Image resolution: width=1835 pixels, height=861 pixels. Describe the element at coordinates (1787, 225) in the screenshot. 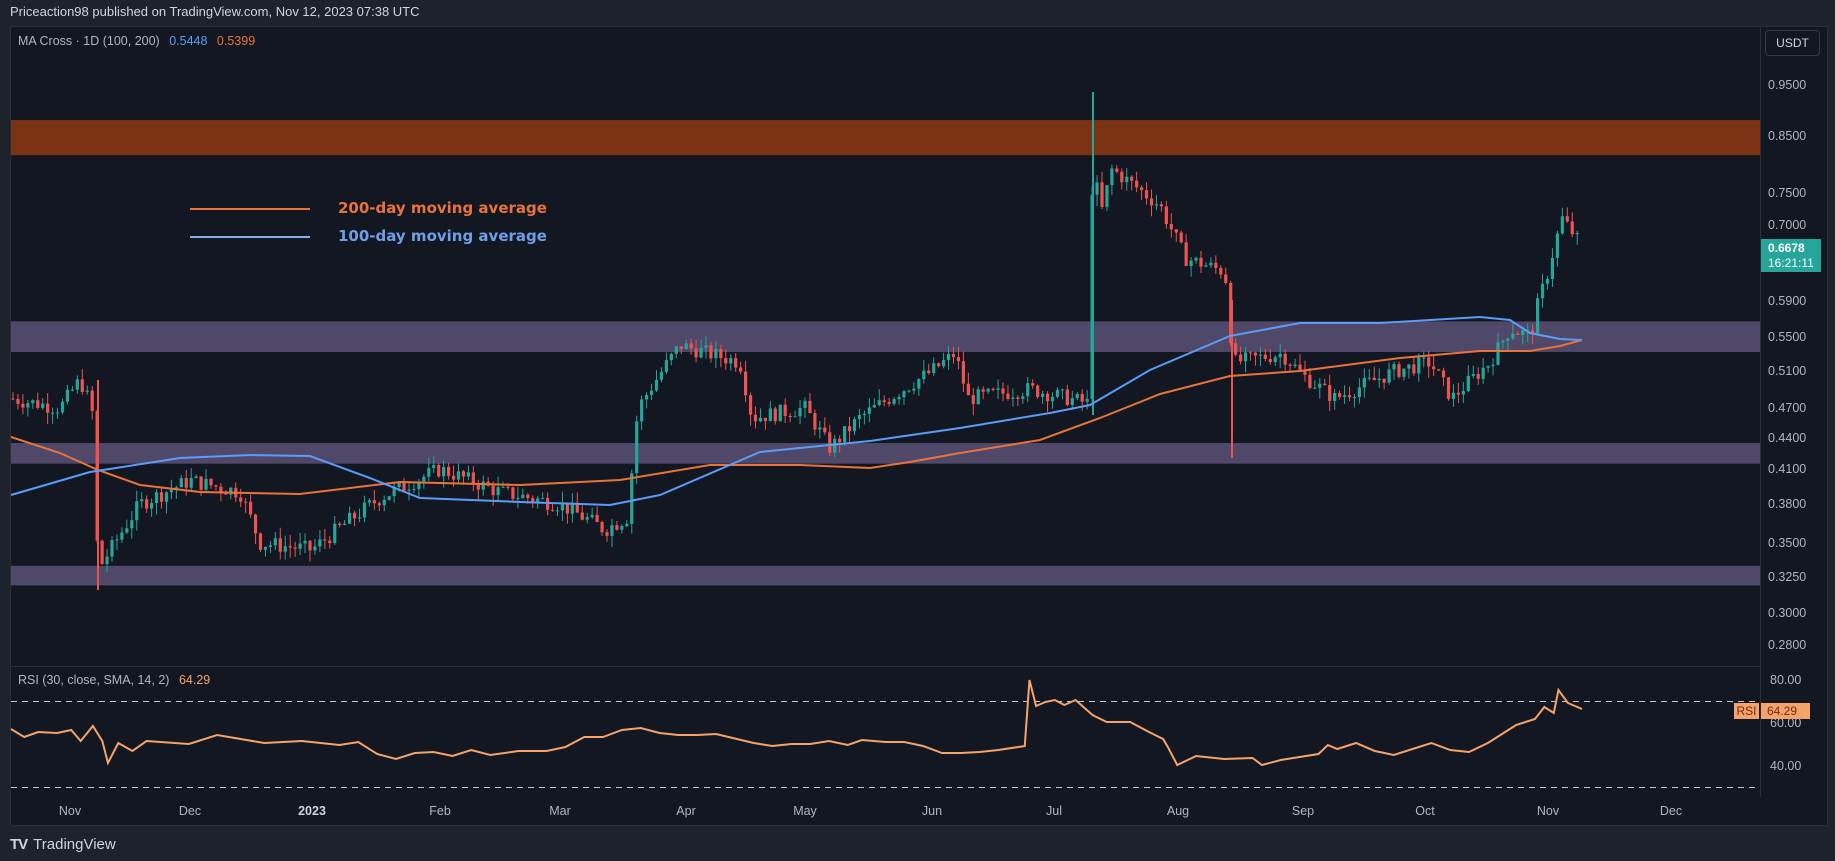

I see `price-tick: 0.7000` at that location.